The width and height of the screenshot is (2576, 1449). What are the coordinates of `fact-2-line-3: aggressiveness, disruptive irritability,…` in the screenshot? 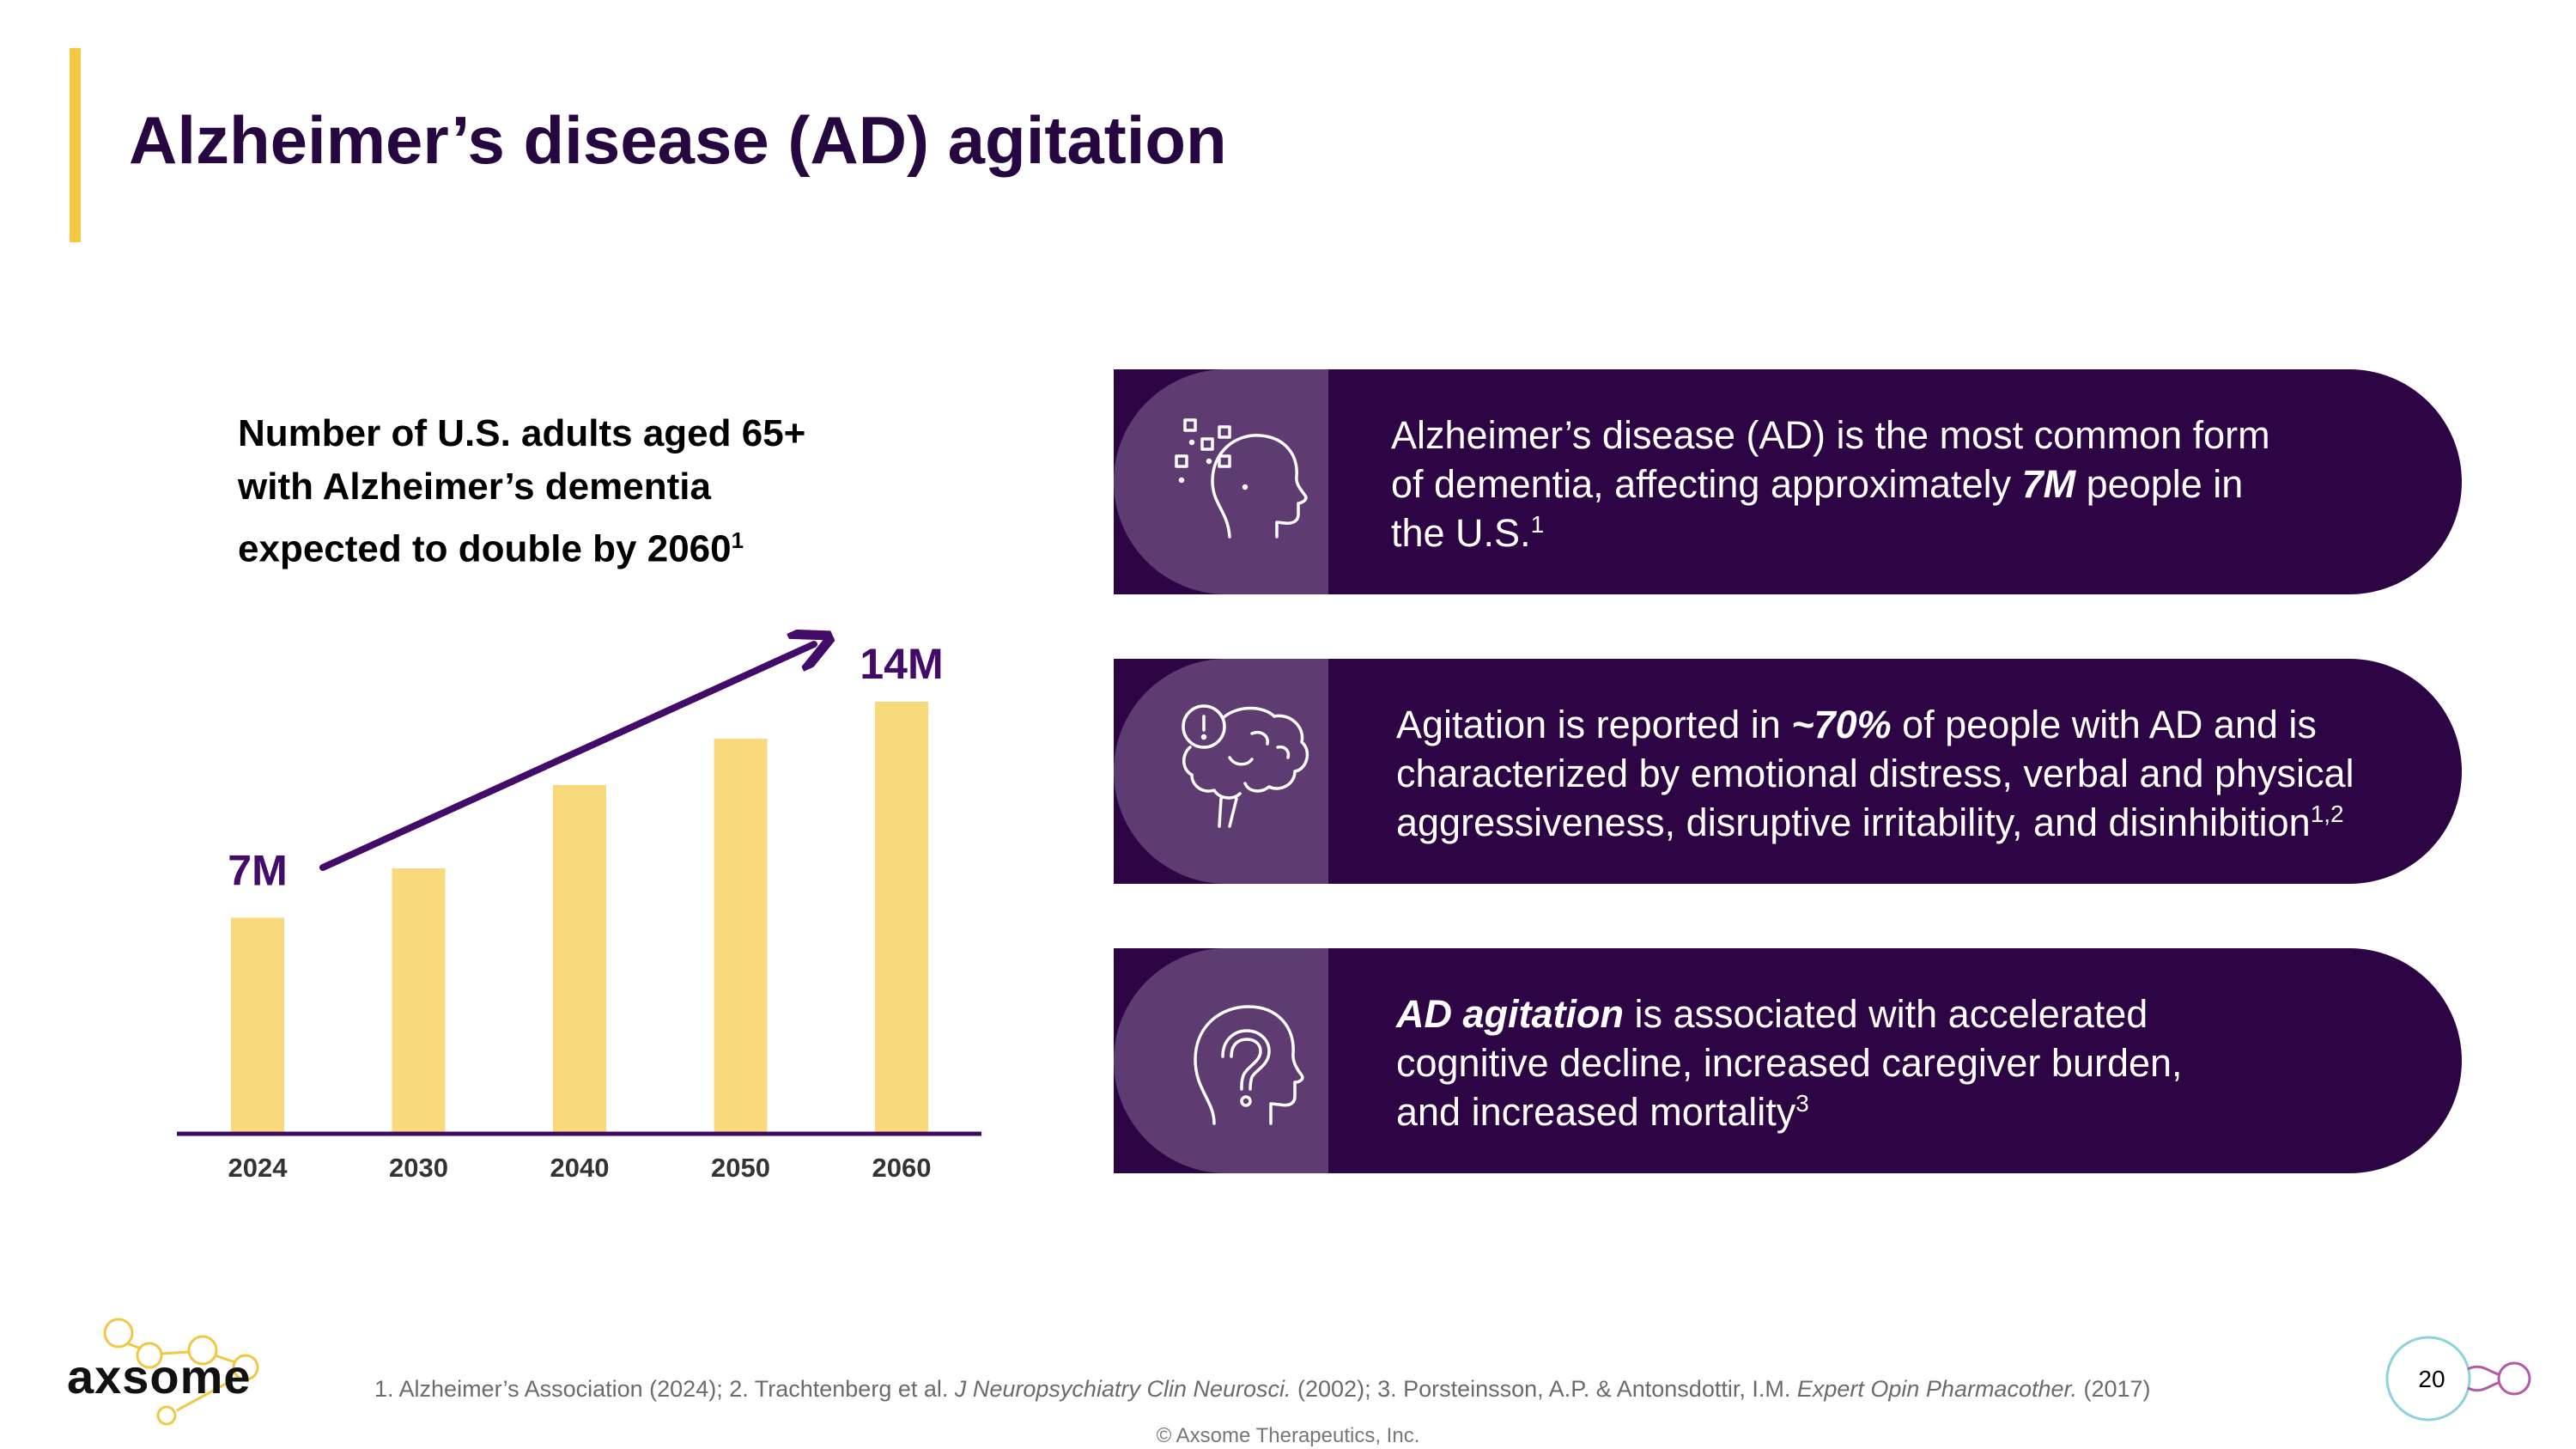 It's located at (1920, 822).